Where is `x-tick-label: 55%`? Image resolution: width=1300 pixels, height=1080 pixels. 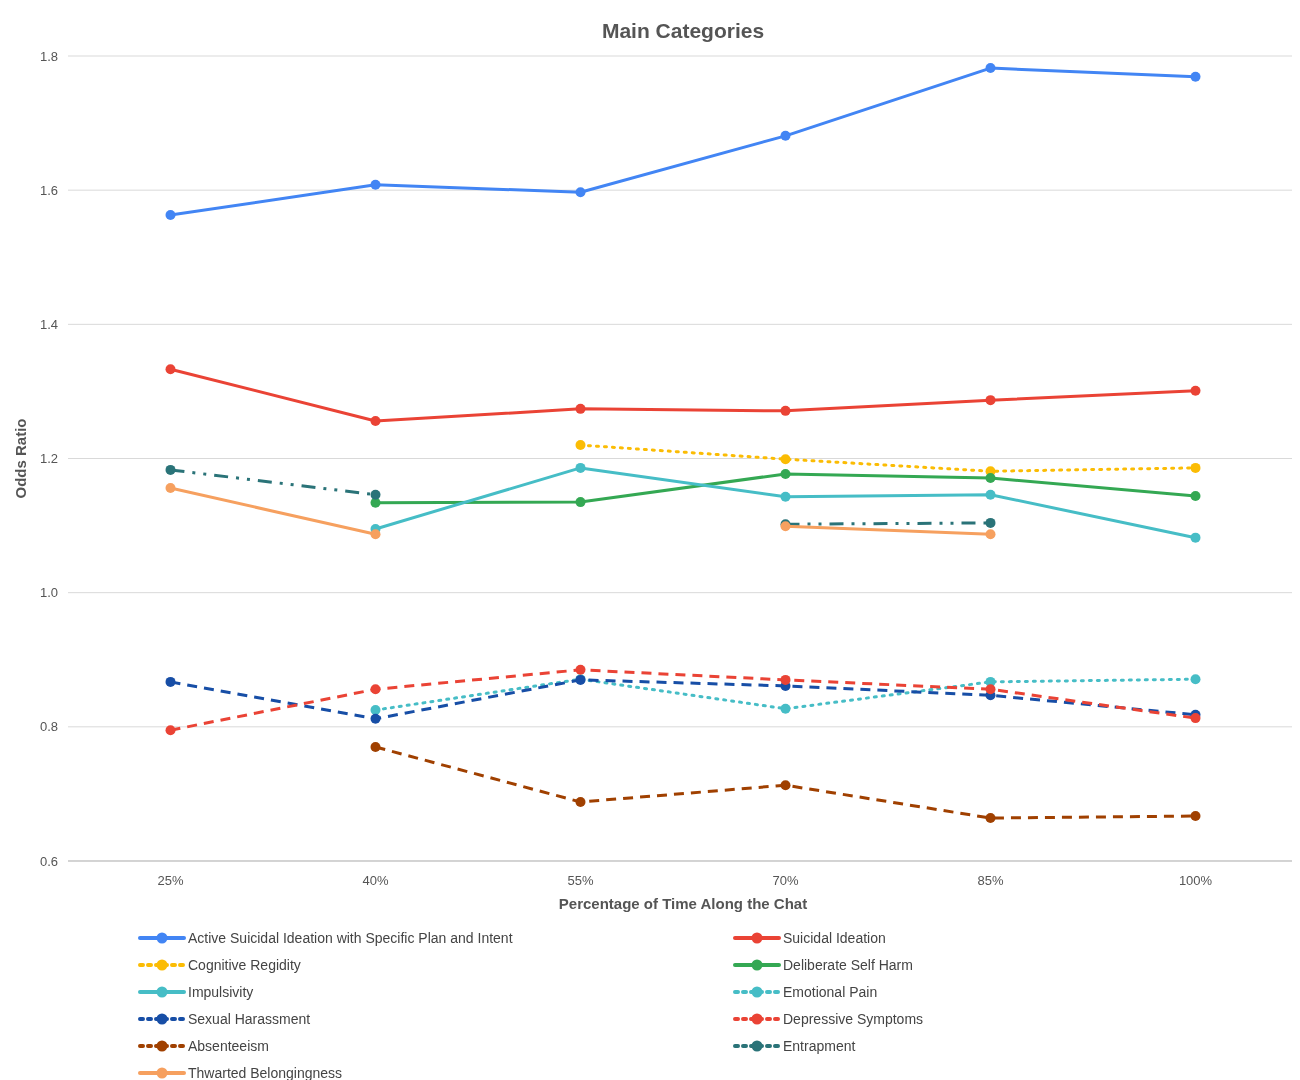 x-tick-label: 55% is located at coordinates (580, 880).